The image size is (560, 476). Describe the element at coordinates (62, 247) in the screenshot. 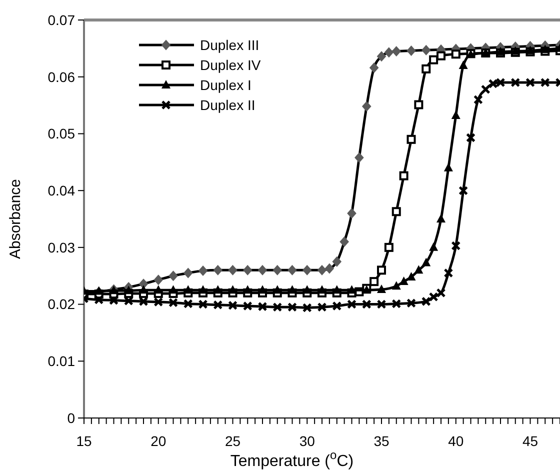

I see `y-tick-label: 0.03` at that location.